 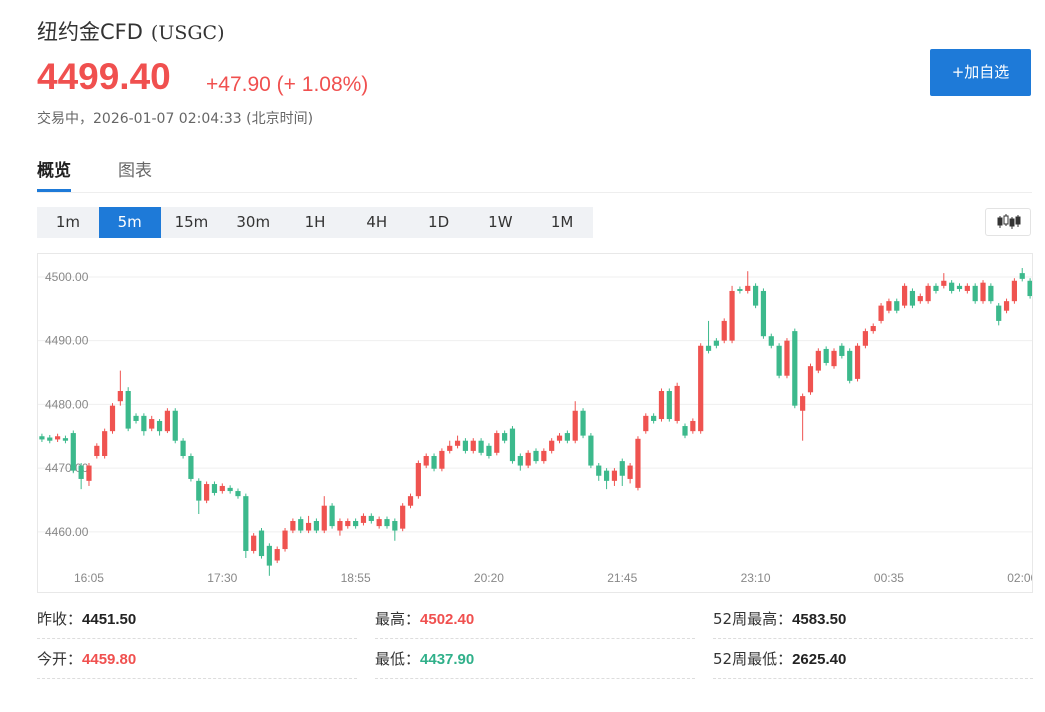 I want to click on change-abs: +47.90, so click(x=238, y=84).